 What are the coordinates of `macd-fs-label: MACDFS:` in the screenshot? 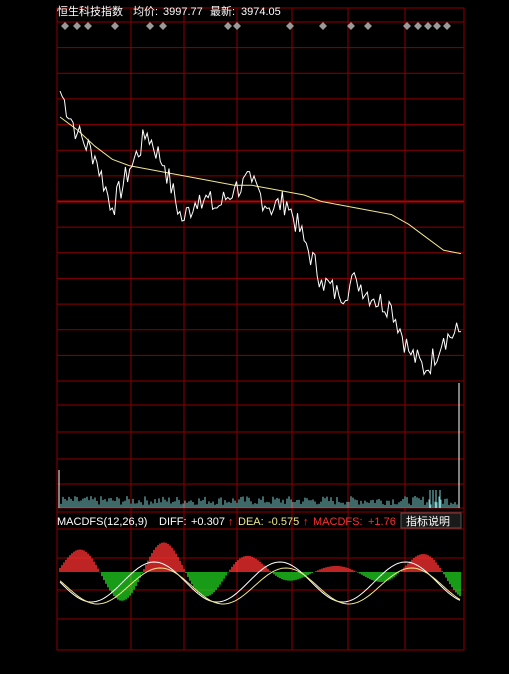 It's located at (338, 522).